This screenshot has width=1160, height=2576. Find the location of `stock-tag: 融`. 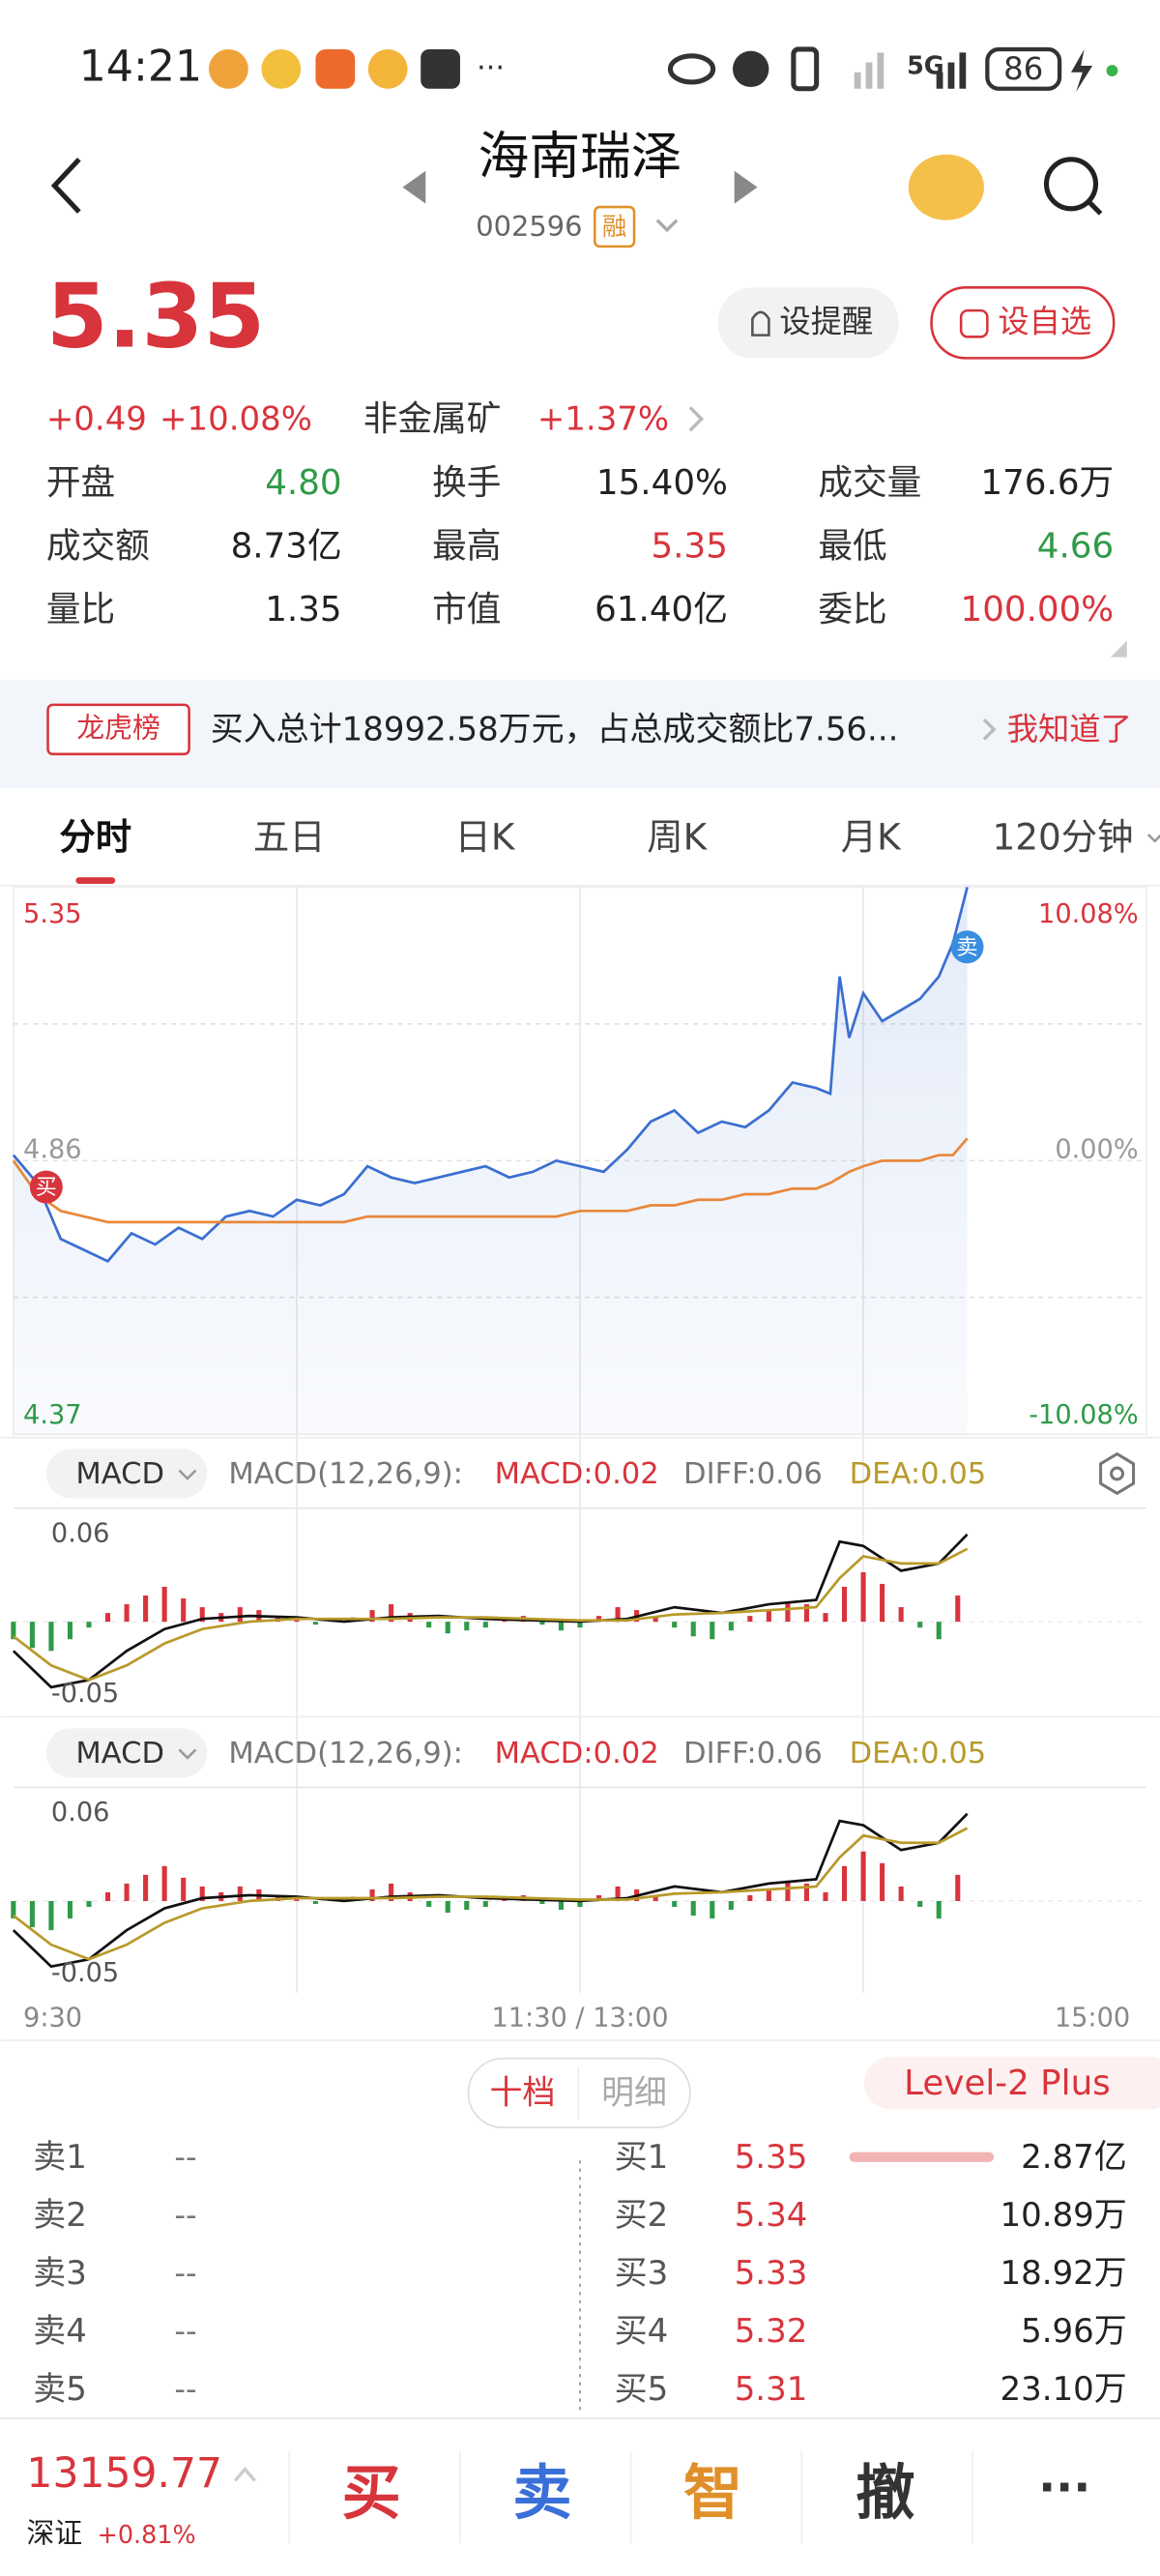

stock-tag: 融 is located at coordinates (614, 227).